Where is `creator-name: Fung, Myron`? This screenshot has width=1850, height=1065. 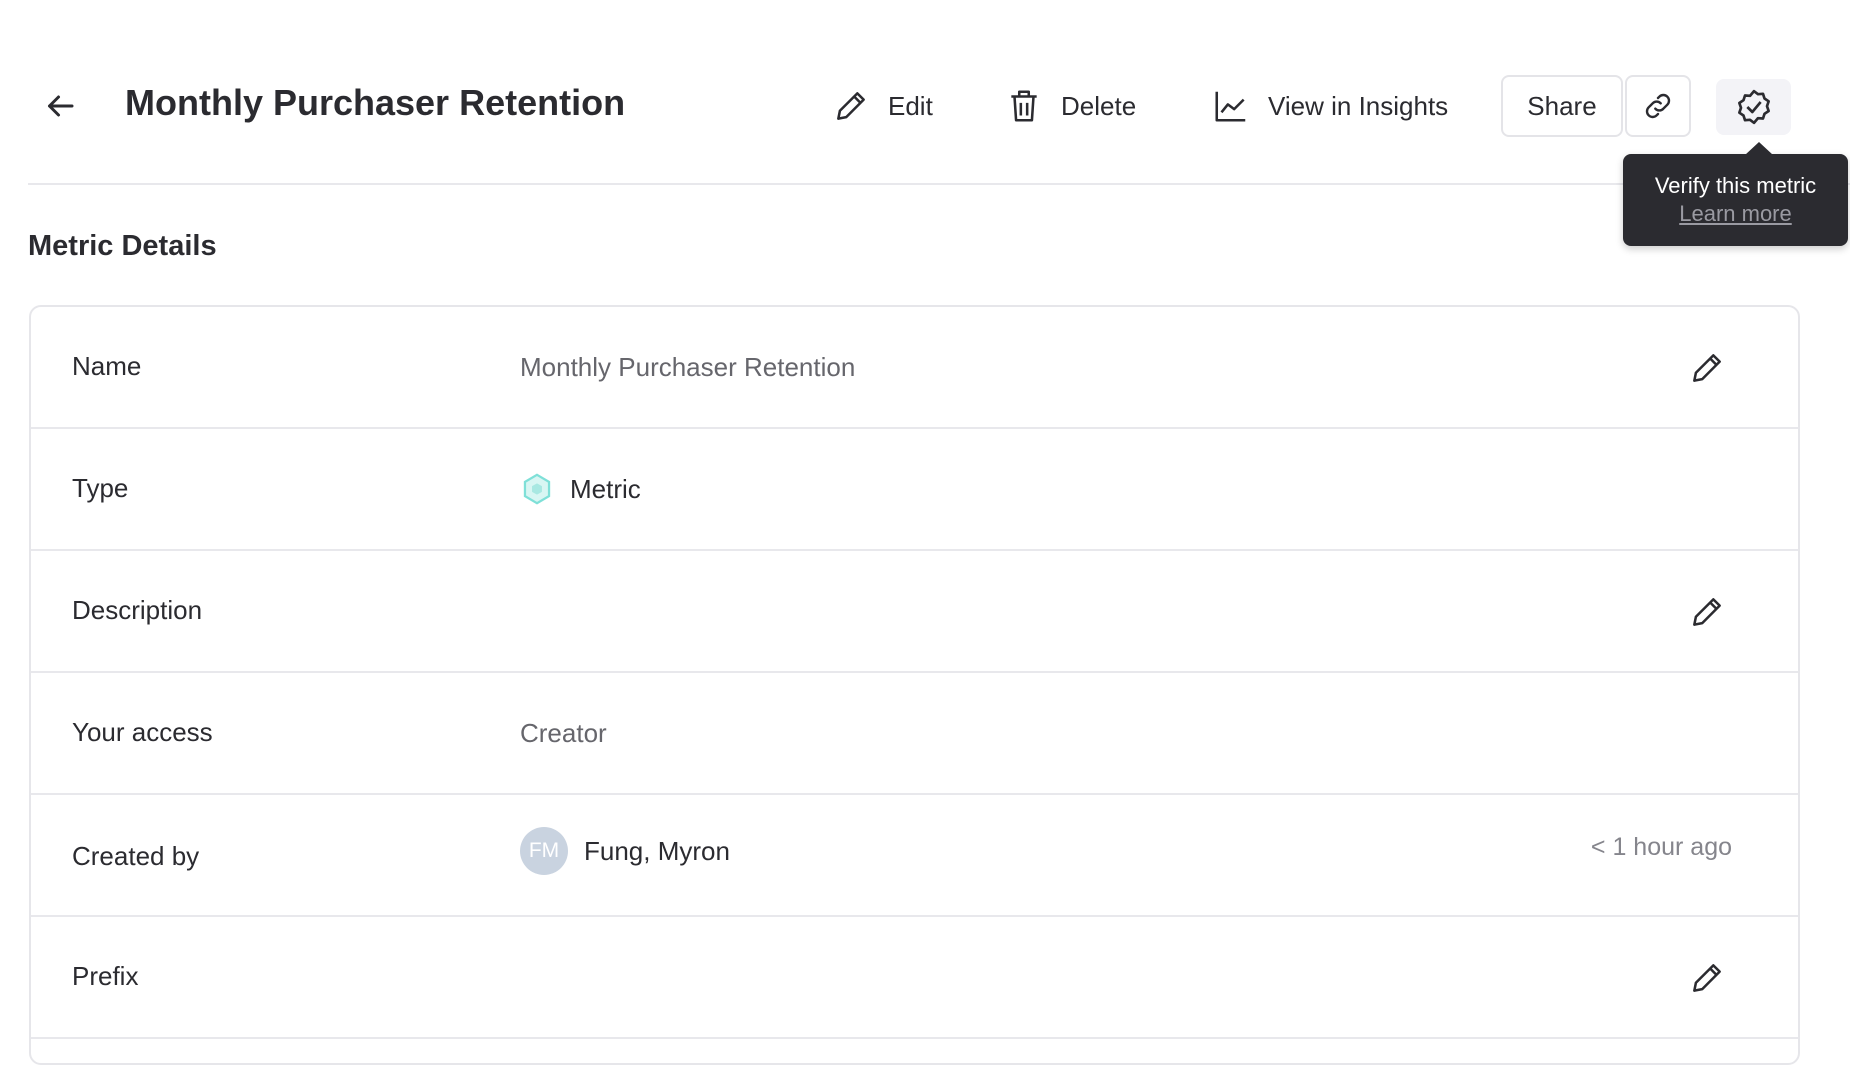 creator-name: Fung, Myron is located at coordinates (657, 850).